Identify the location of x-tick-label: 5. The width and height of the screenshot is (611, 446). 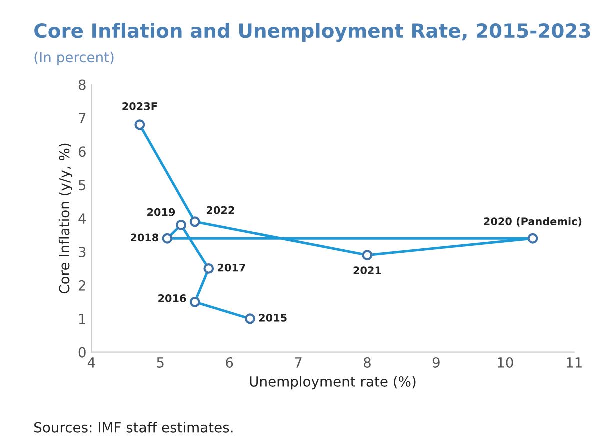
(160, 363).